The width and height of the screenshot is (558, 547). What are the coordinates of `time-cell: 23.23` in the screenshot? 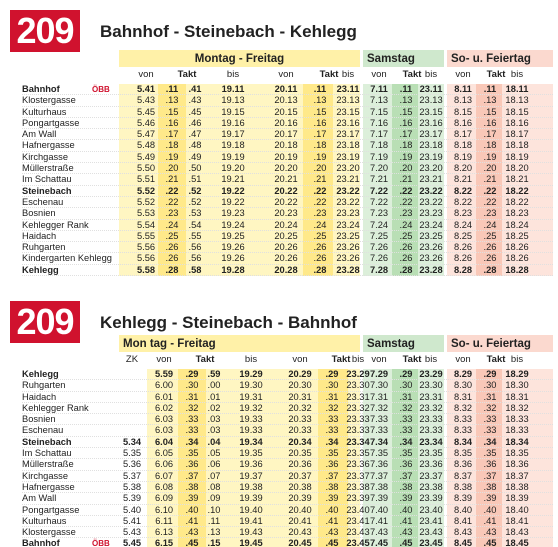 It's located at (431, 213).